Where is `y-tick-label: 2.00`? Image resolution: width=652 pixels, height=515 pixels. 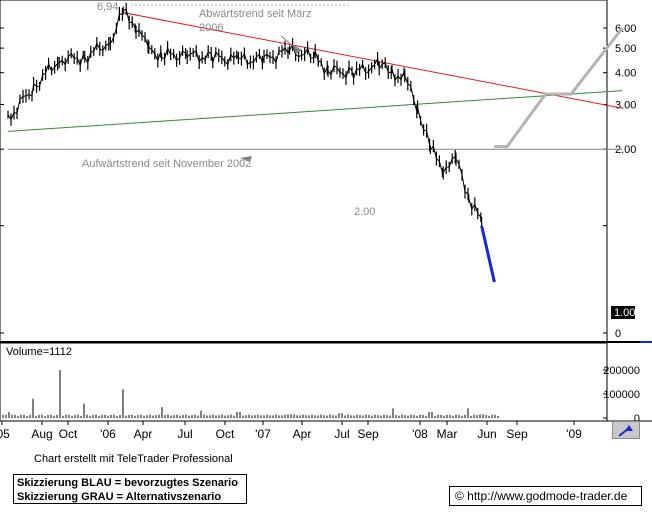
y-tick-label: 2.00 is located at coordinates (625, 150).